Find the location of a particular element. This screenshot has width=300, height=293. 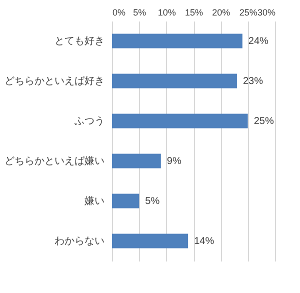

y-tick-label: どちらかといえば好き is located at coordinates (54, 81).